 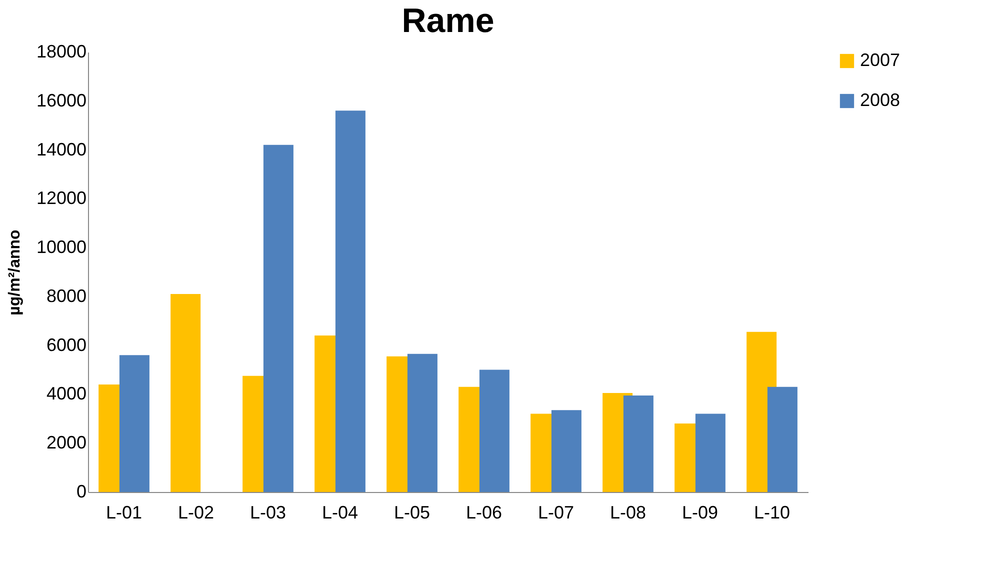 I want to click on x-tick-label: L-08, so click(x=628, y=512).